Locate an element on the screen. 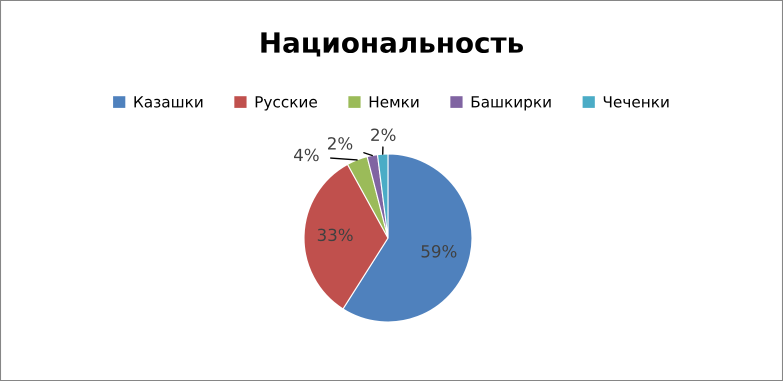 The width and height of the screenshot is (783, 381). data-label: 4% is located at coordinates (306, 155).